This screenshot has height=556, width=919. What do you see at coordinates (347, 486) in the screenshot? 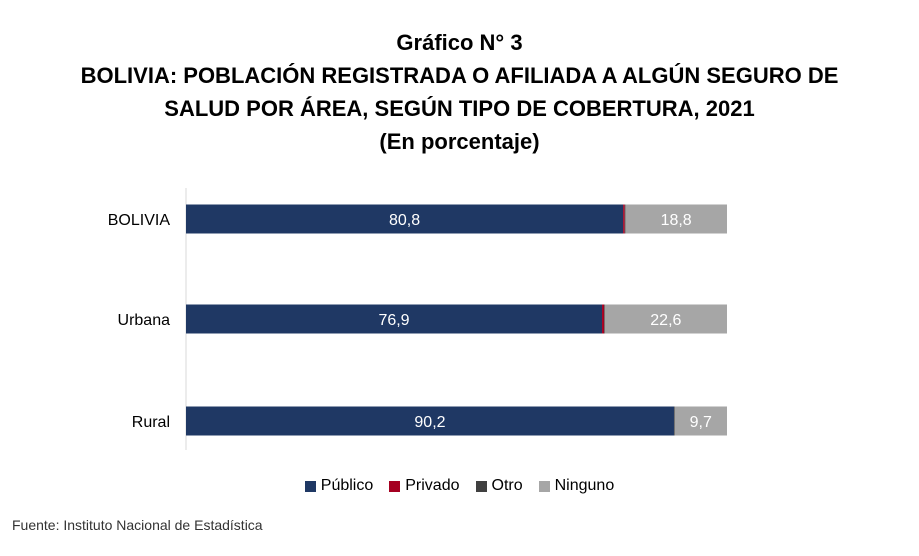
I see `legend-label-publico: Público` at bounding box center [347, 486].